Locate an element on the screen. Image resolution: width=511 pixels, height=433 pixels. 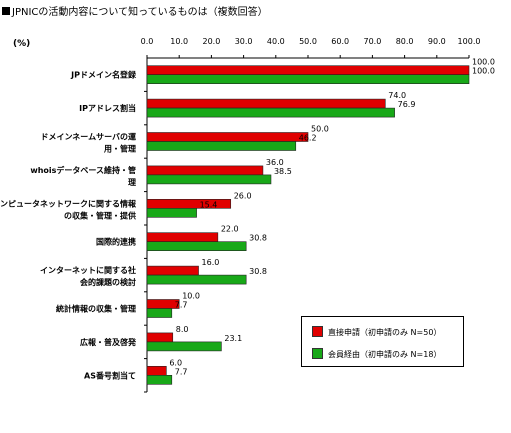
data-label-direct: 36.0 is located at coordinates (275, 162).